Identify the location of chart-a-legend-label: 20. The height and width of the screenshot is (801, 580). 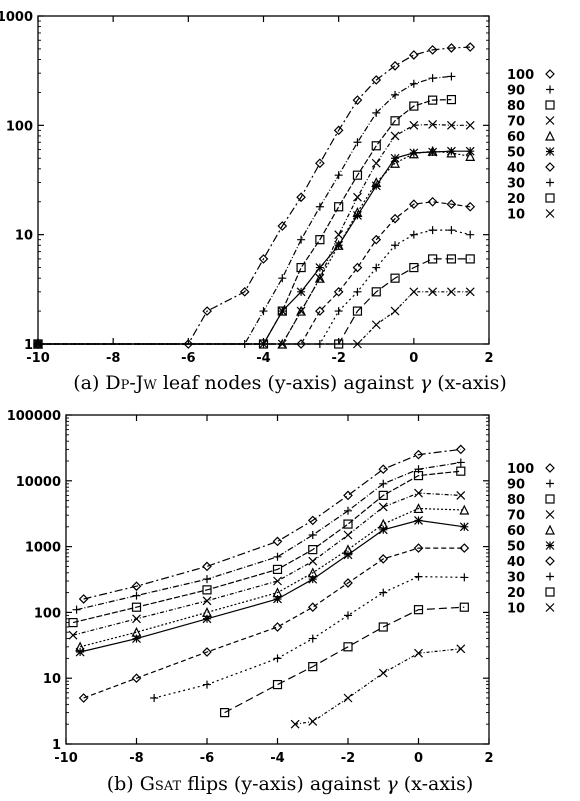
(516, 199).